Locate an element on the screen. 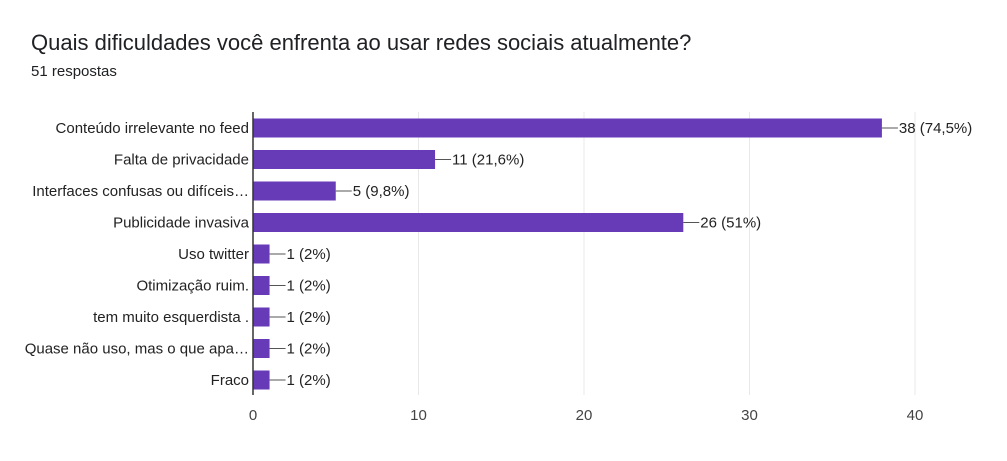  category-label: tem muito esquerdista . is located at coordinates (171, 317).